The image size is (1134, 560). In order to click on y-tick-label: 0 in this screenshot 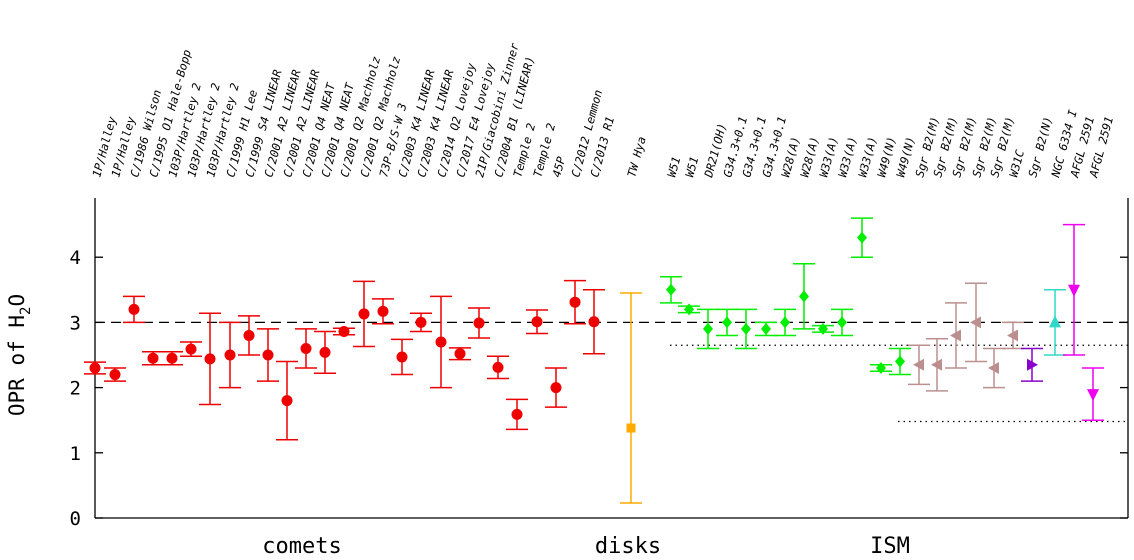, I will do `click(75, 519)`.